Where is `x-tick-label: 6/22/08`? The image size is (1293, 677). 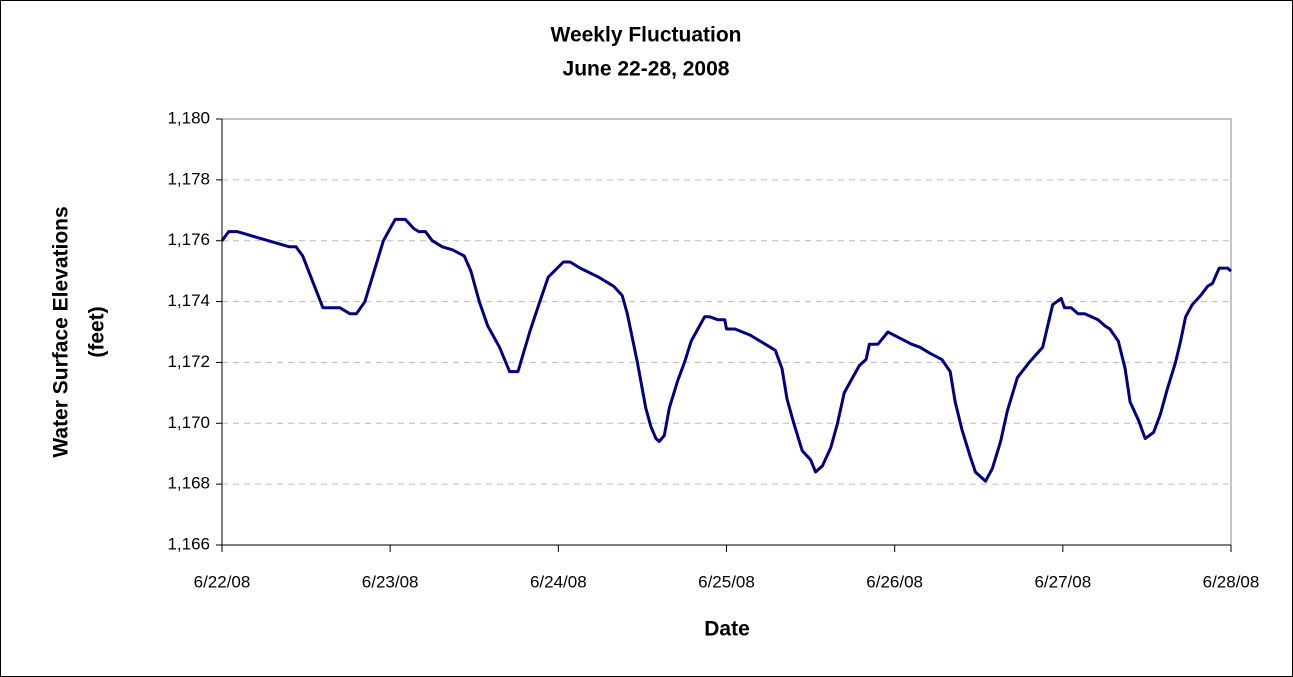
x-tick-label: 6/22/08 is located at coordinates (222, 581).